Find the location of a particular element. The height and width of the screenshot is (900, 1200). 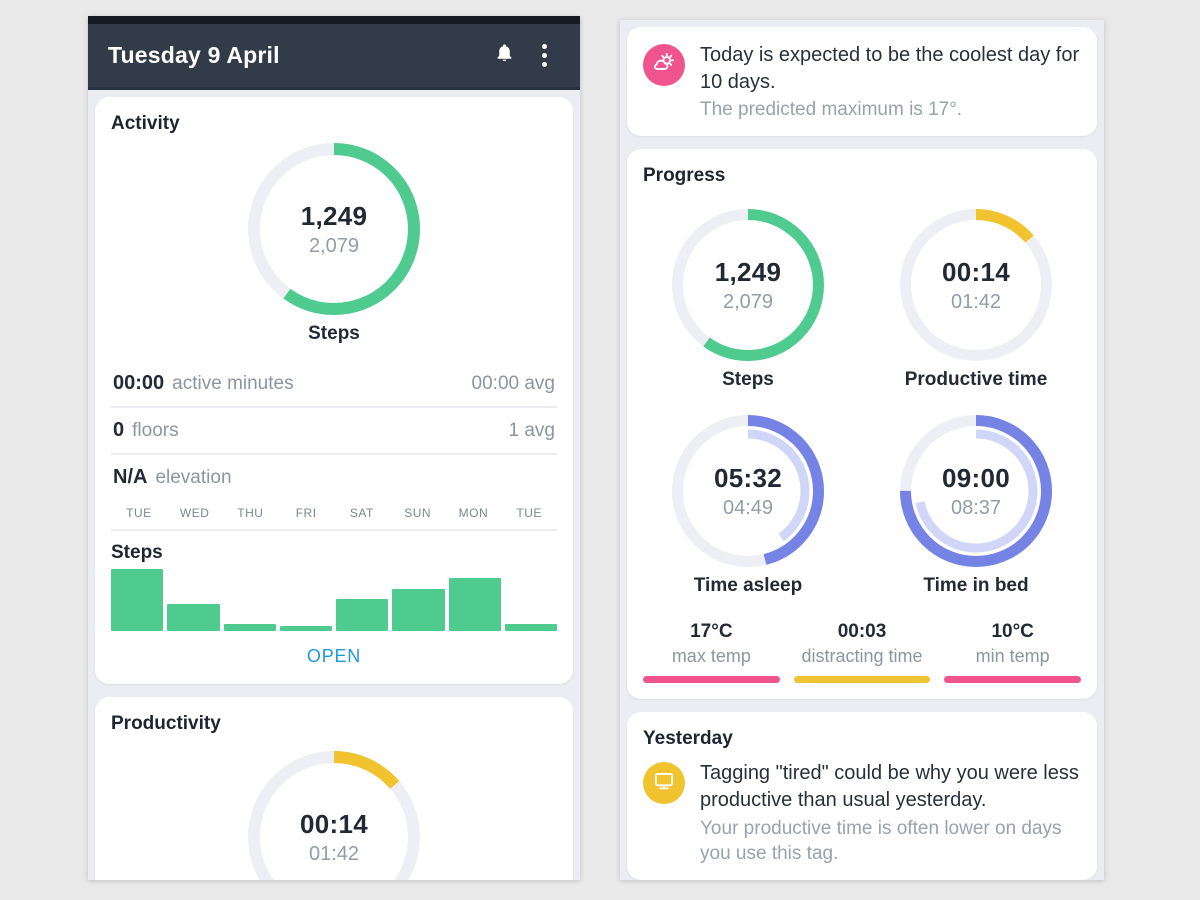

floors-label: floors is located at coordinates (155, 430).